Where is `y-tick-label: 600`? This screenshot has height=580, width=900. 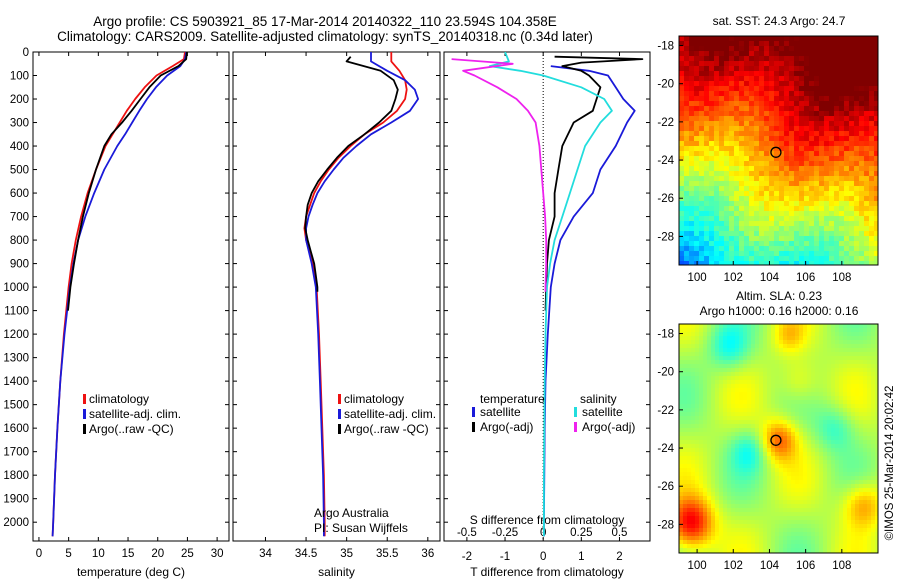 y-tick-label: 600 is located at coordinates (19, 194).